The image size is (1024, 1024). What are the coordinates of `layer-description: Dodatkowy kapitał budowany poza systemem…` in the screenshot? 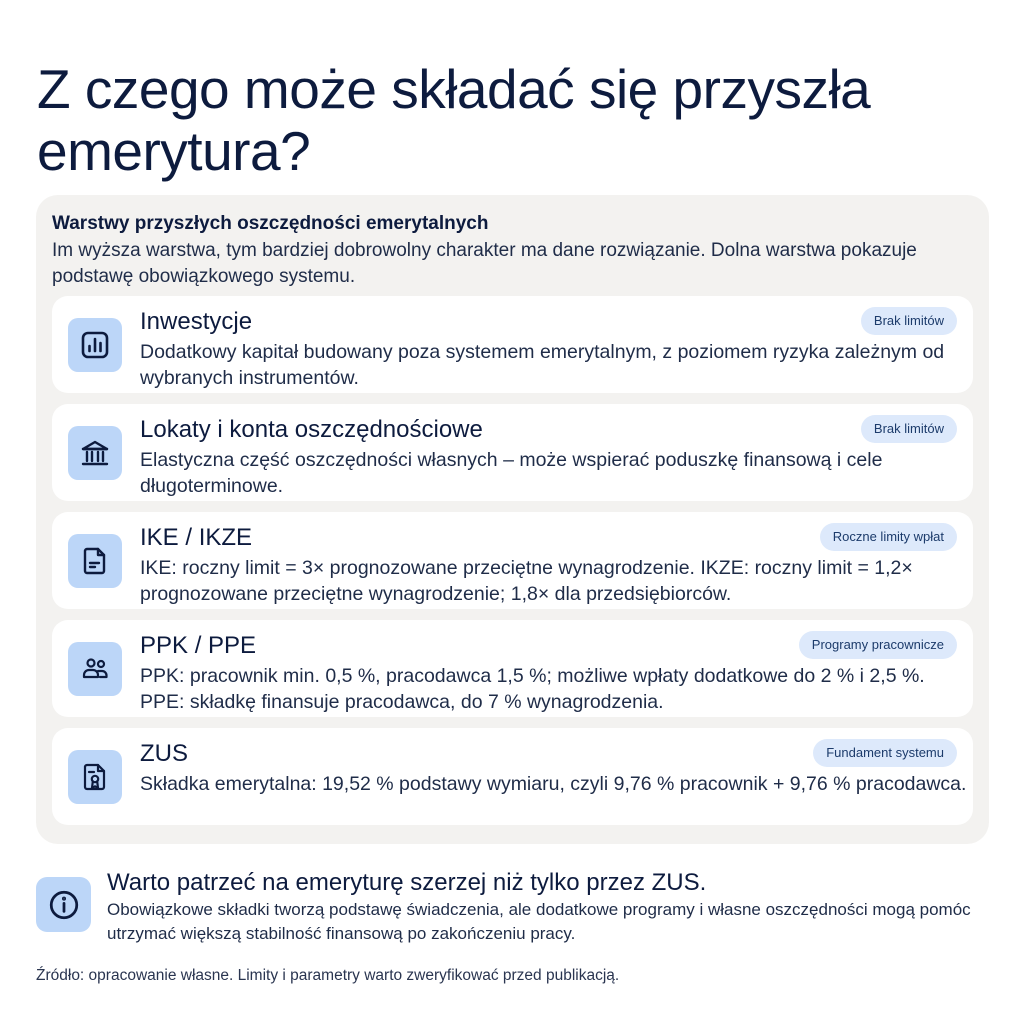 It's located at (542, 365).